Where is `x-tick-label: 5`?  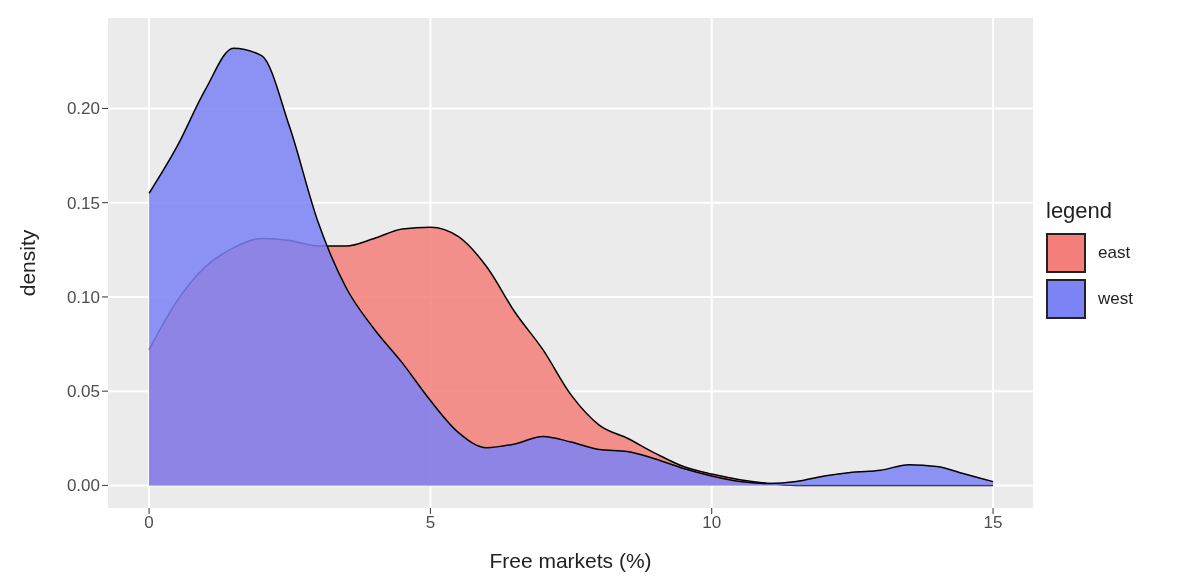
x-tick-label: 5 is located at coordinates (430, 523).